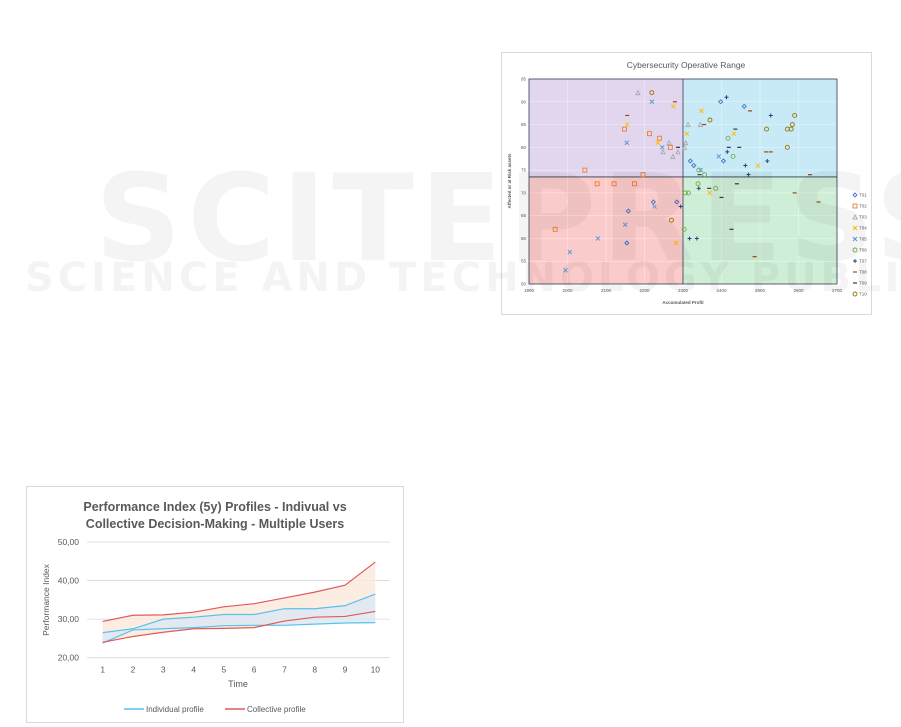  Describe the element at coordinates (376, 670) in the screenshot. I see `x-tick-label: 10` at that location.